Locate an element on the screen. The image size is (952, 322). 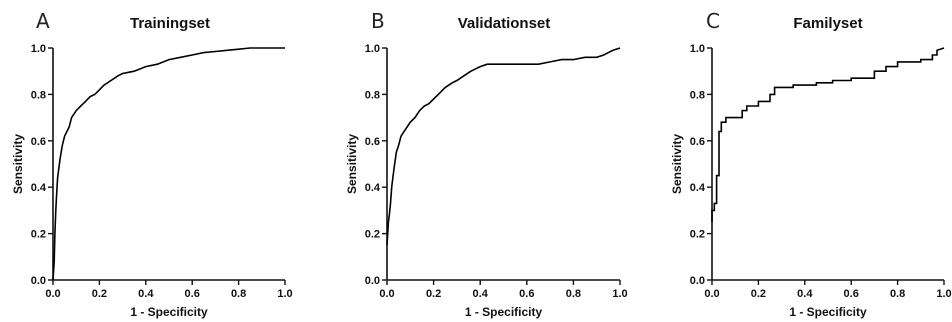
chart-title: Trainingset is located at coordinates (170, 23).